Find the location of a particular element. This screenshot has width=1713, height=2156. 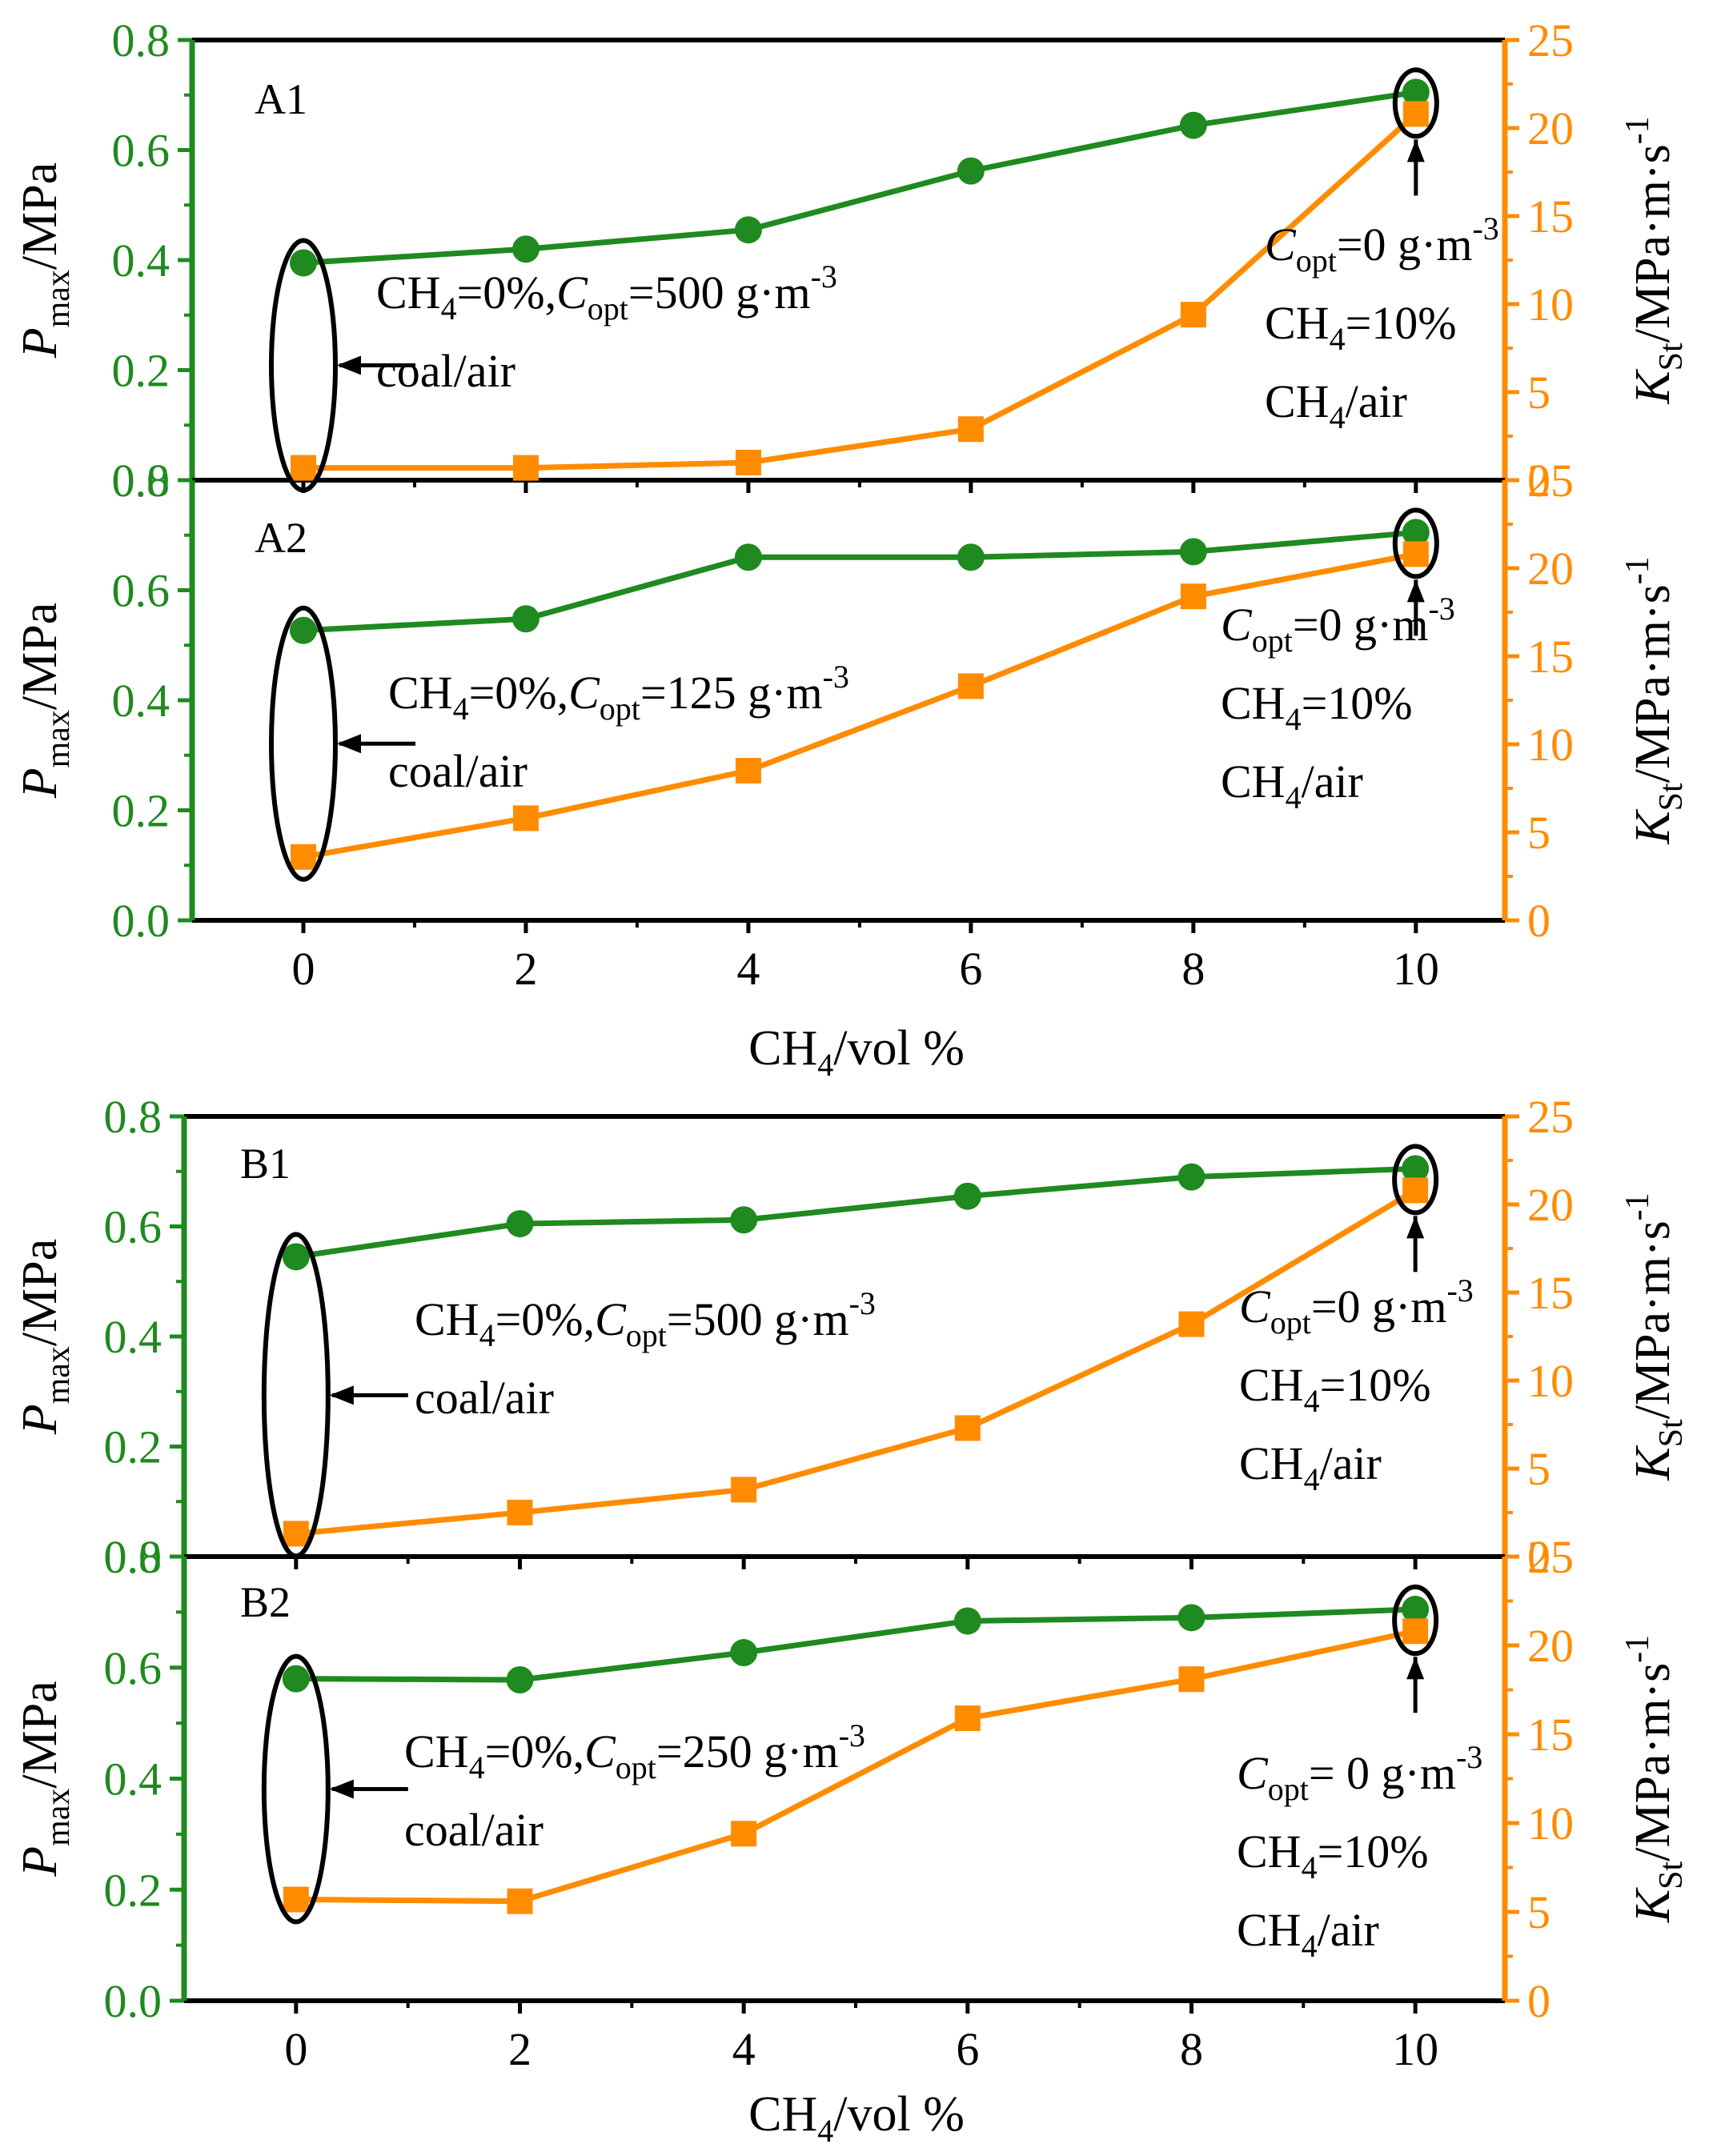

a2-annotation-left-1: coal/air is located at coordinates (458, 771).